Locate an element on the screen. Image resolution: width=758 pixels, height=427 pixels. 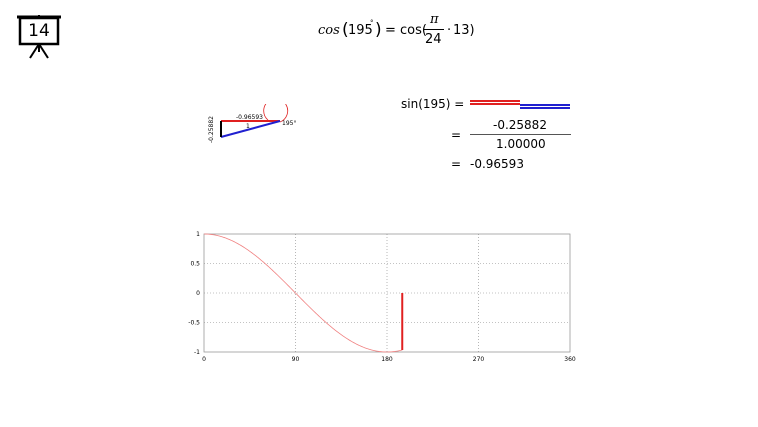
sine-eq3: = is located at coordinates (456, 164).